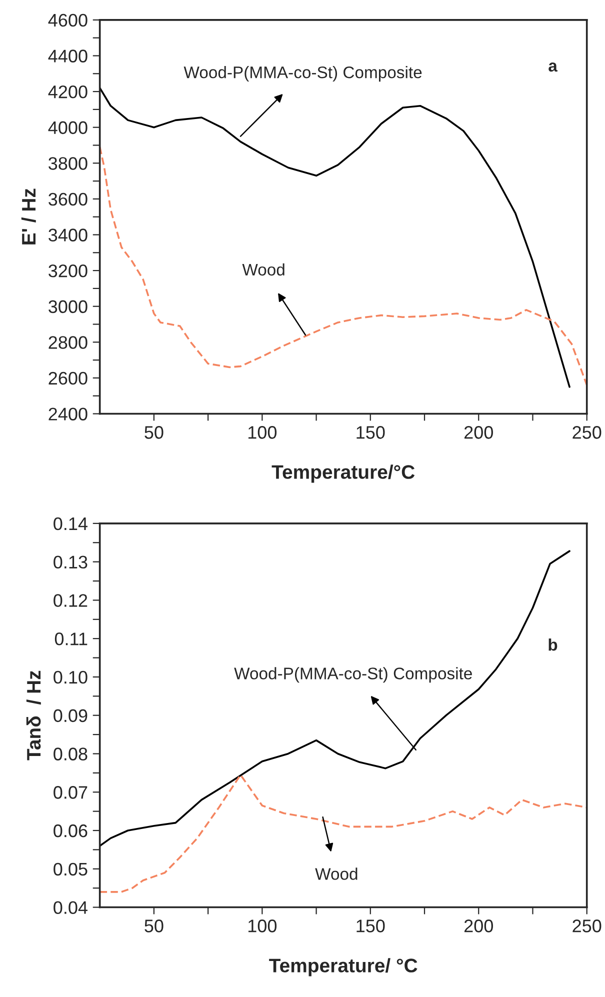 The height and width of the screenshot is (997, 605). What do you see at coordinates (33, 715) in the screenshot?
I see `y-axis-title: Tanδ / Hz` at bounding box center [33, 715].